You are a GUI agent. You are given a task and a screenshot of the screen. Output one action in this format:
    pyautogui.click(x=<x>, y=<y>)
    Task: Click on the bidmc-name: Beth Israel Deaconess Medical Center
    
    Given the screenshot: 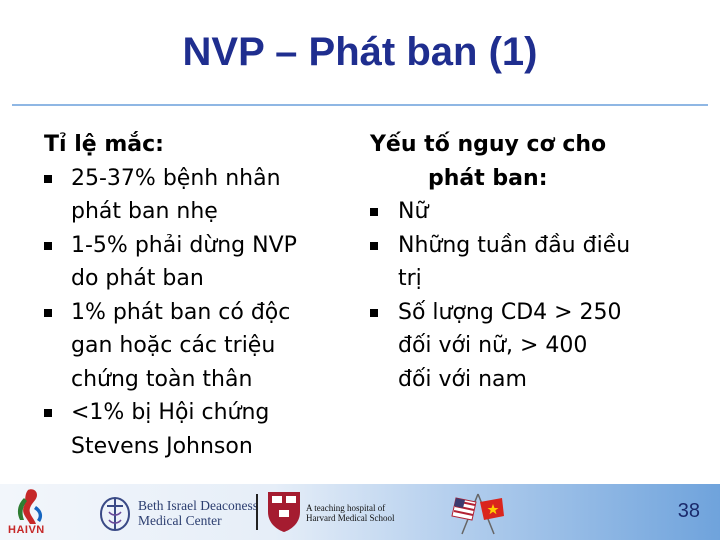 What is the action you would take?
    pyautogui.click(x=198, y=513)
    